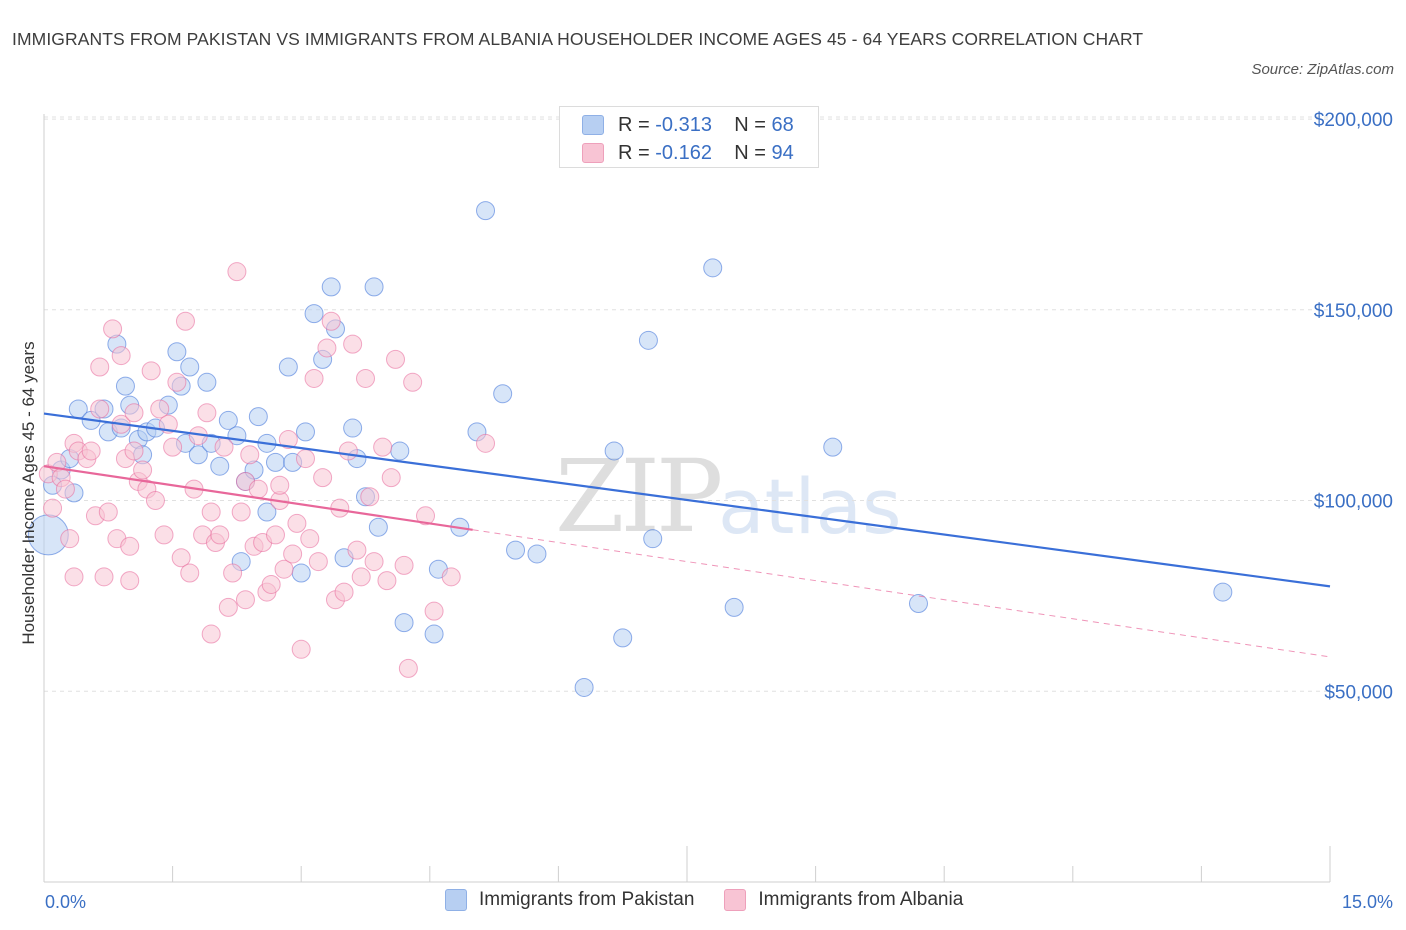 This screenshot has width=1406, height=930. What do you see at coordinates (782, 152) in the screenshot?
I see `legend-n-value-albania: 94` at bounding box center [782, 152].